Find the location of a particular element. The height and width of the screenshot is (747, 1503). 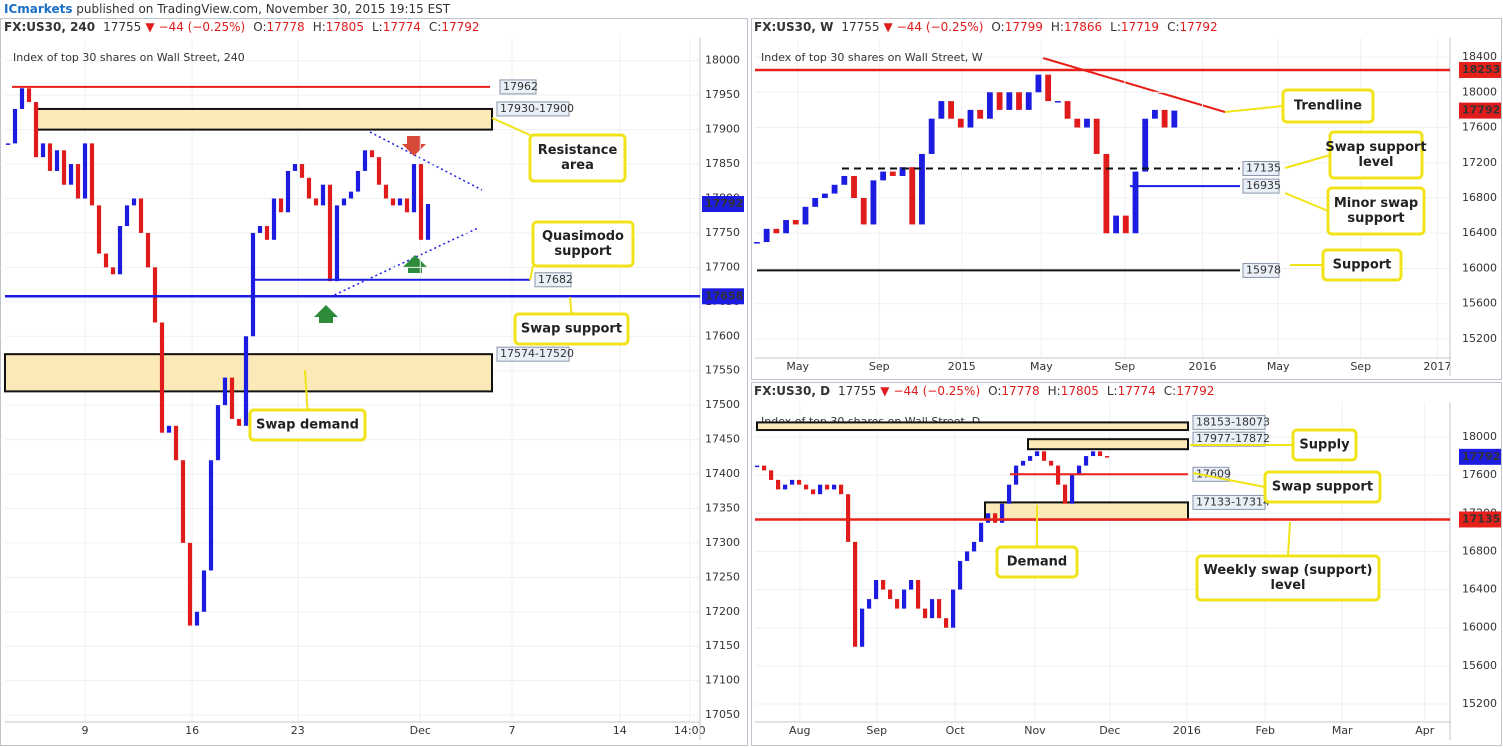

ohlc-value: 17805 is located at coordinates (345, 27).